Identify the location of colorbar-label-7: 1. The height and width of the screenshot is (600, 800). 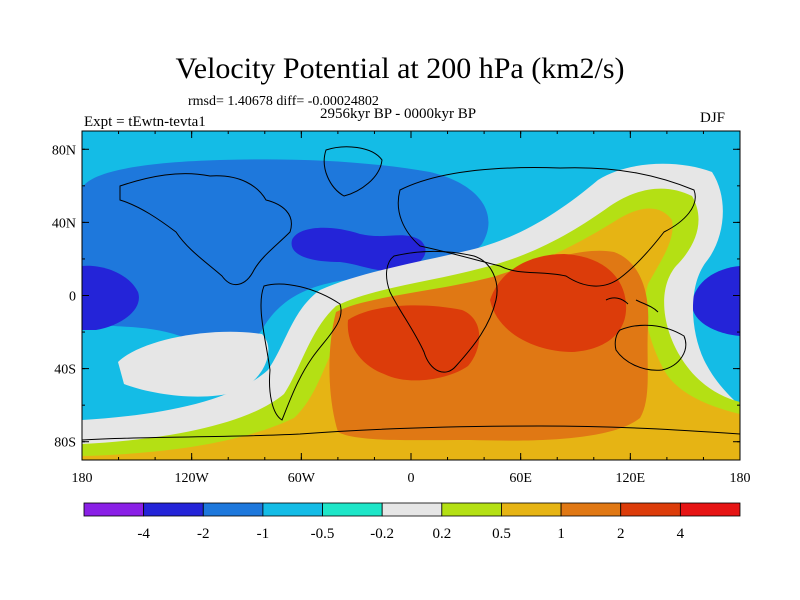
(561, 534).